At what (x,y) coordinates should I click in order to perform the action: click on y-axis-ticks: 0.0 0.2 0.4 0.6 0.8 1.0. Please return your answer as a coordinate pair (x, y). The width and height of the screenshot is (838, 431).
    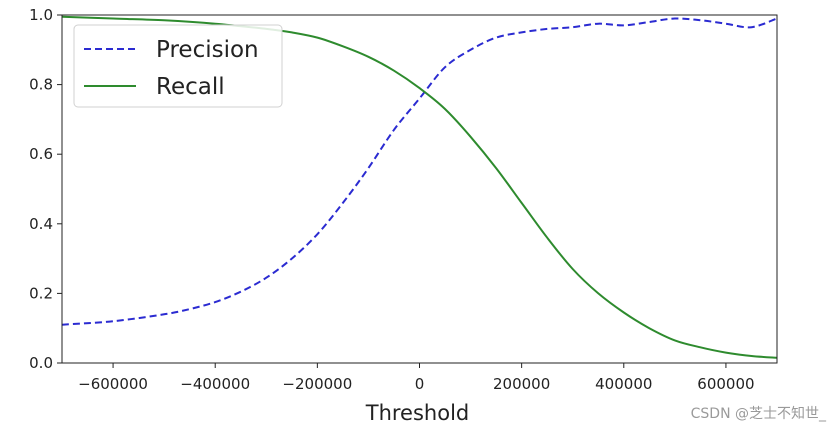
    Looking at the image, I should click on (45, 189).